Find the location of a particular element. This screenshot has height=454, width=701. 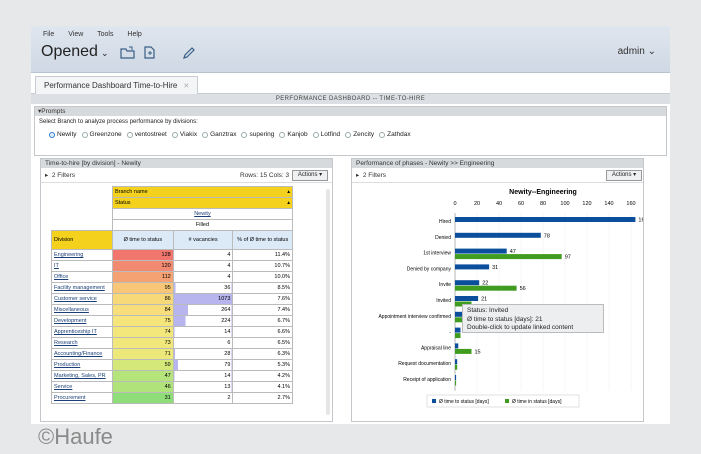

division-link: Miscellaneous is located at coordinates (82, 310).